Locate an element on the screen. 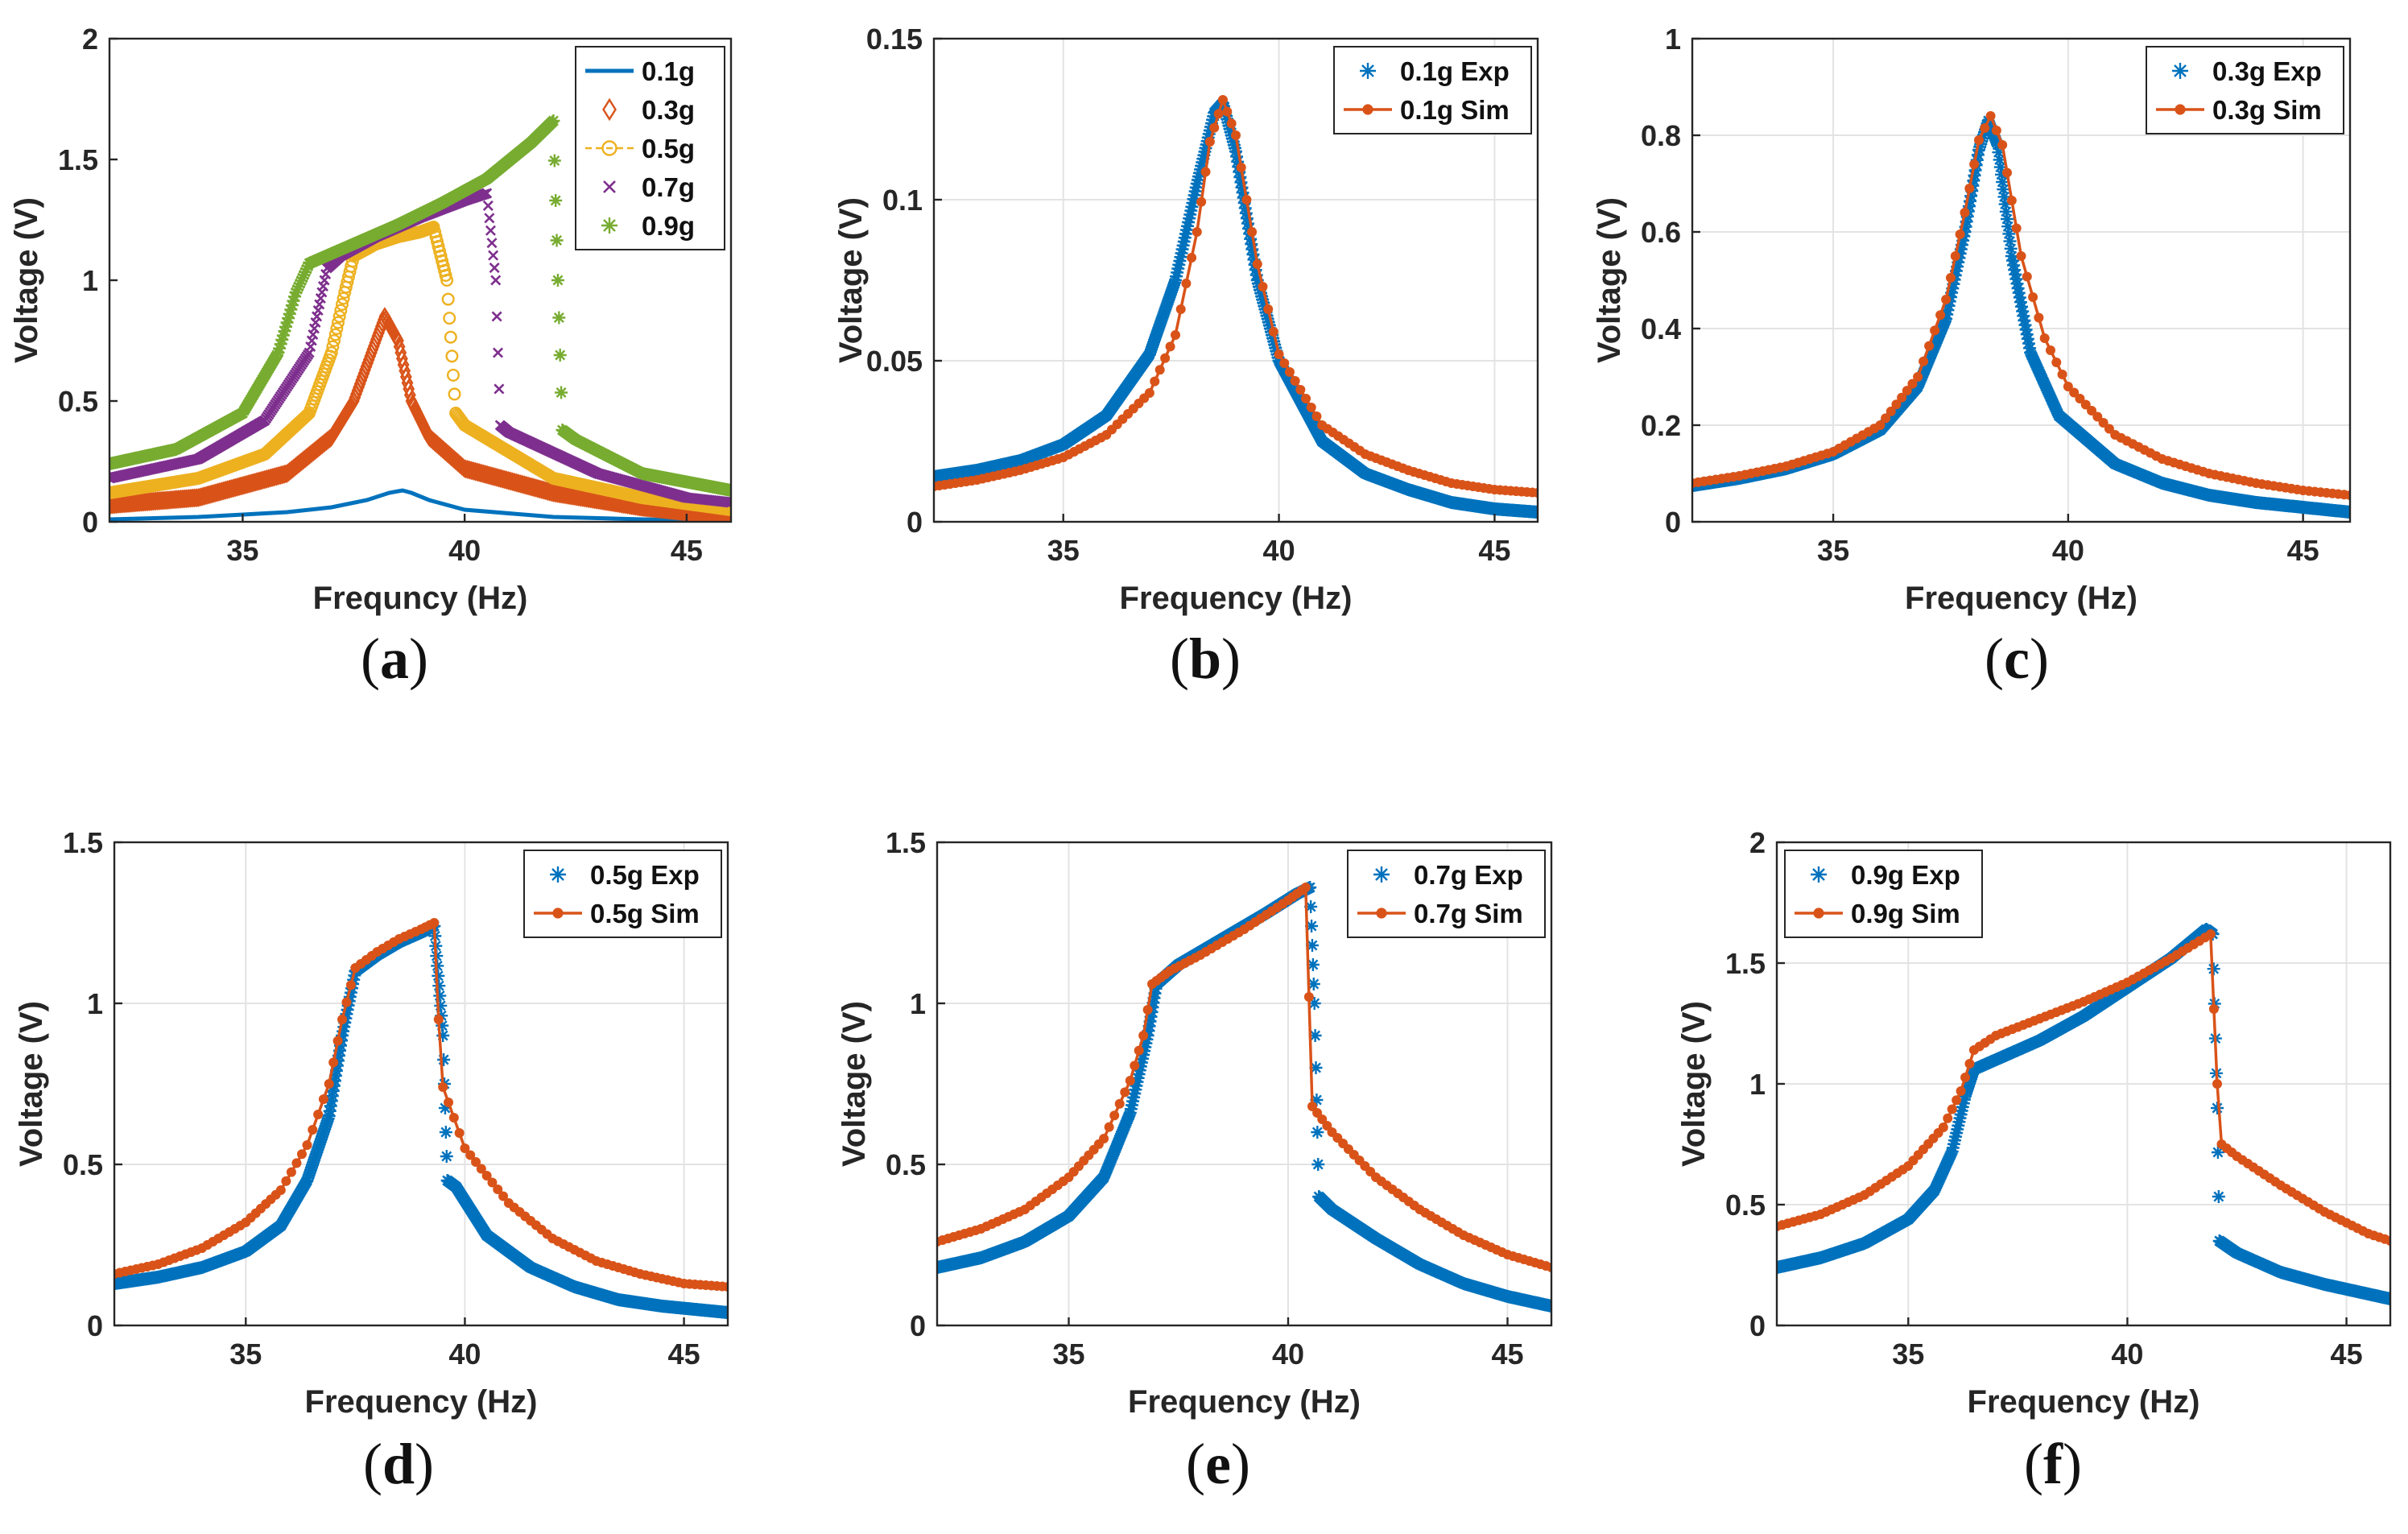 This screenshot has height=1534, width=2408. y-tick-label: 0.6 is located at coordinates (1661, 232).